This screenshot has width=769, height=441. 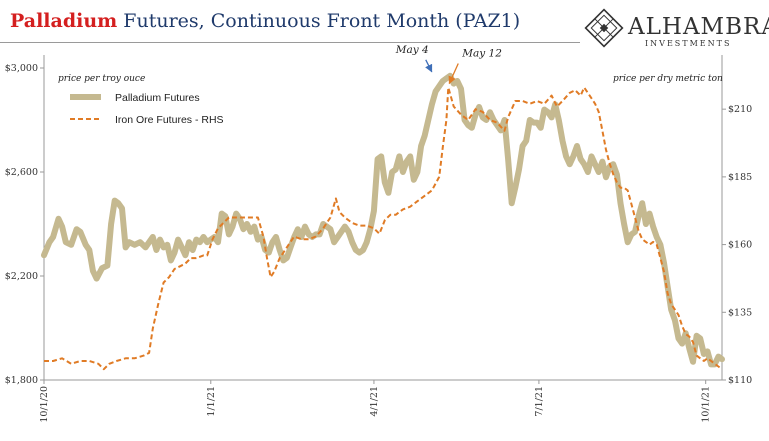 I want to click on annotations: May 4 May 12, so click(x=448, y=64).